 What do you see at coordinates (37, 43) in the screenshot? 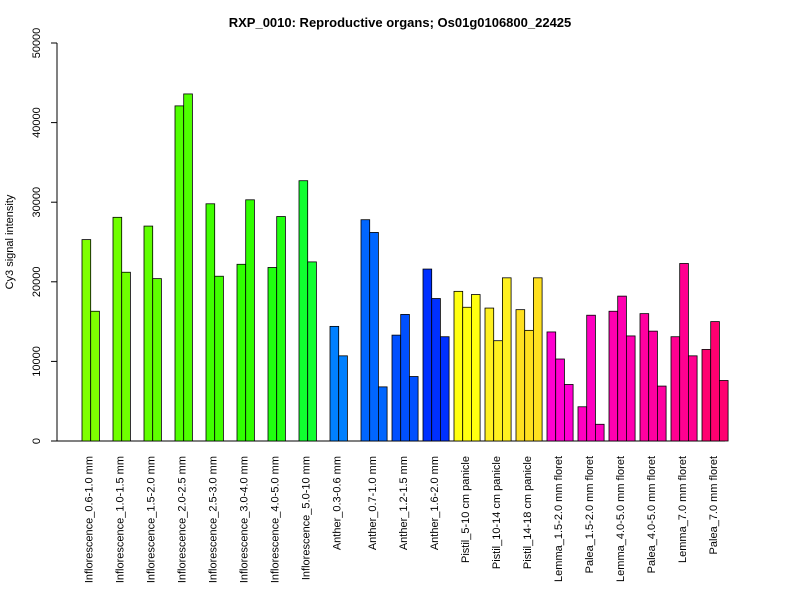
I see `y-tick-label: 50000` at bounding box center [37, 43].